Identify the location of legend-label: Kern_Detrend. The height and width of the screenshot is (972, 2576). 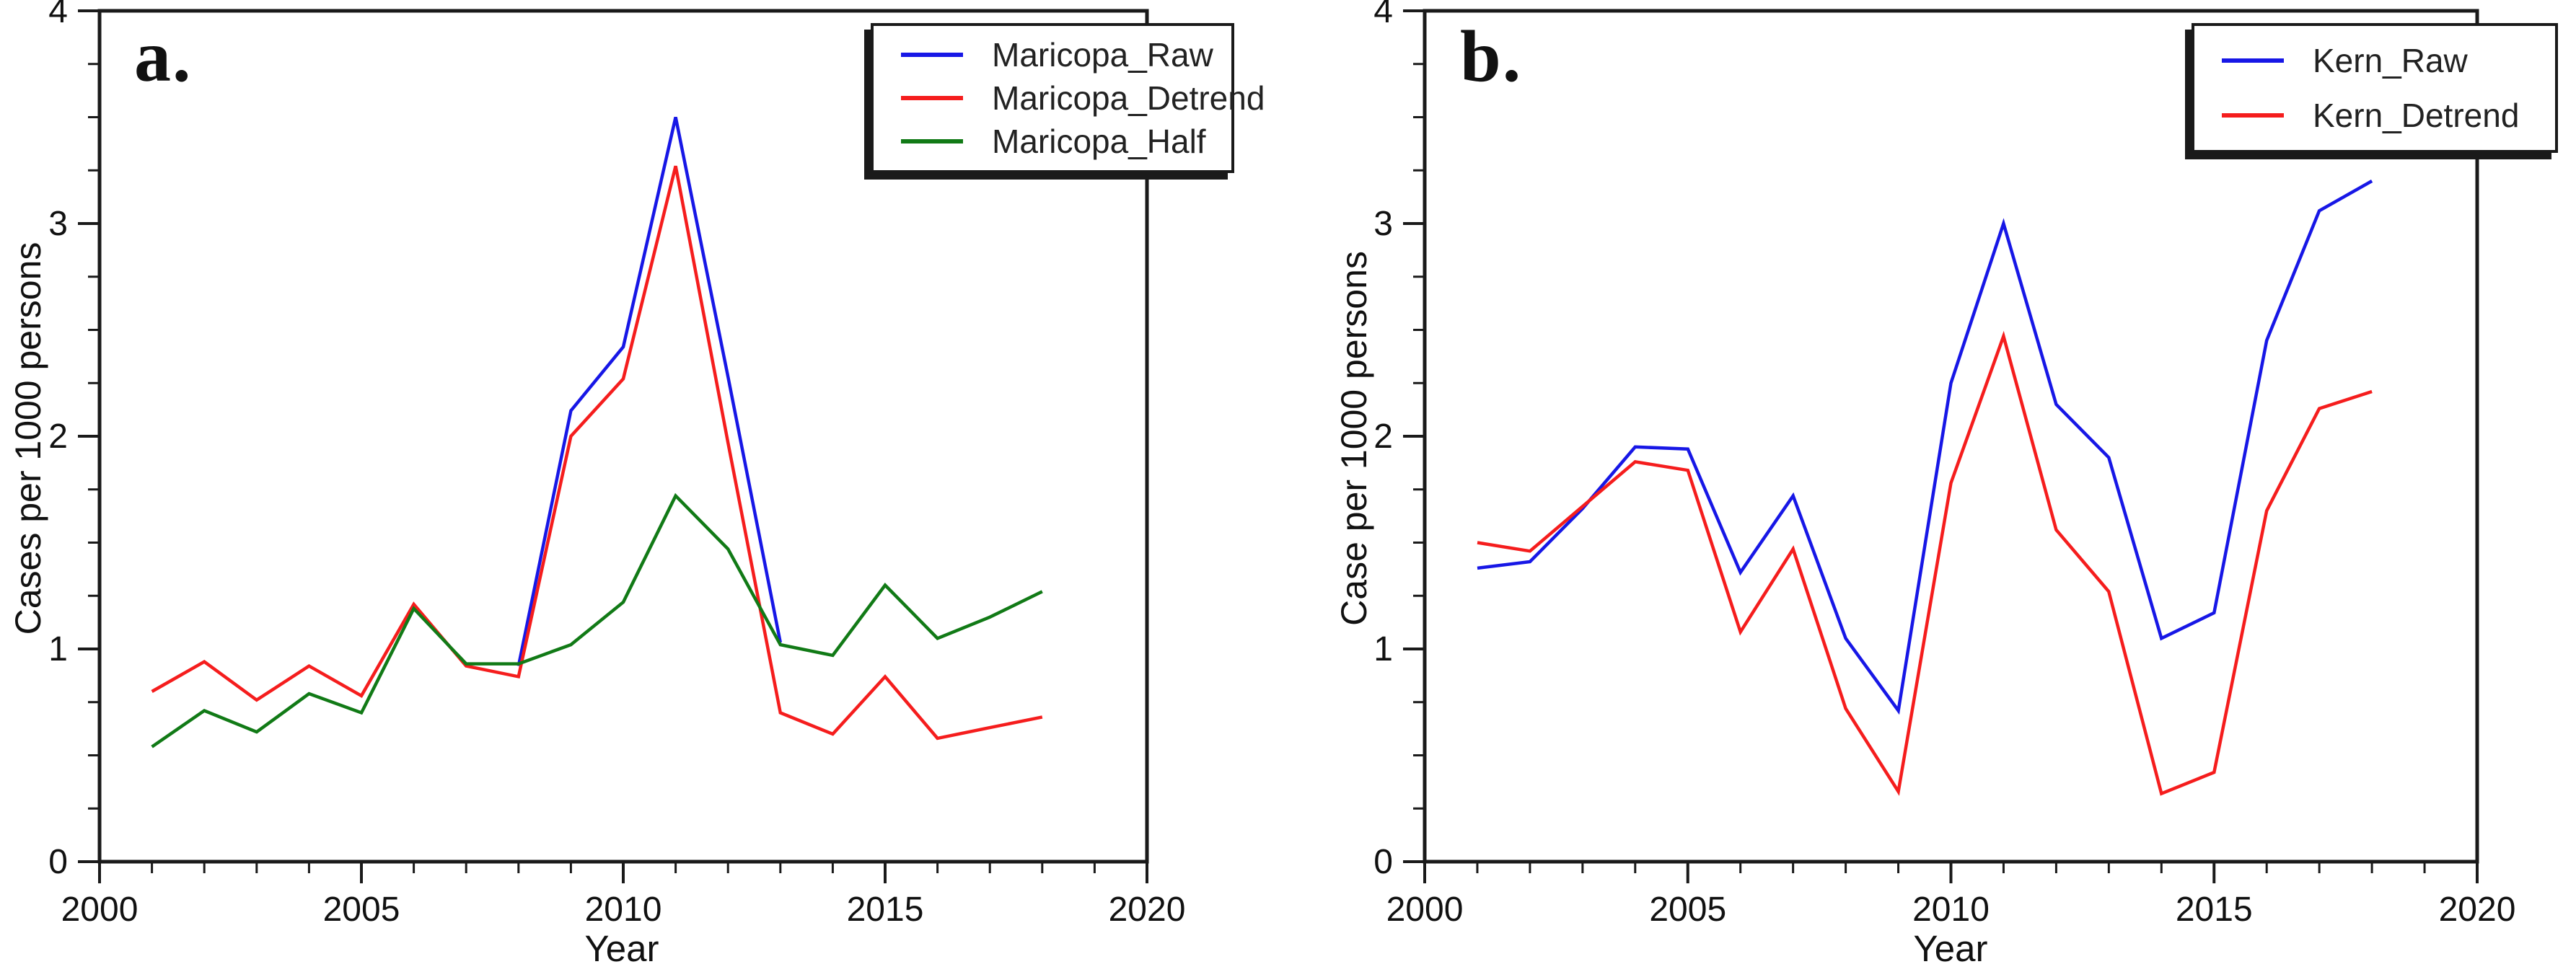
(2416, 115).